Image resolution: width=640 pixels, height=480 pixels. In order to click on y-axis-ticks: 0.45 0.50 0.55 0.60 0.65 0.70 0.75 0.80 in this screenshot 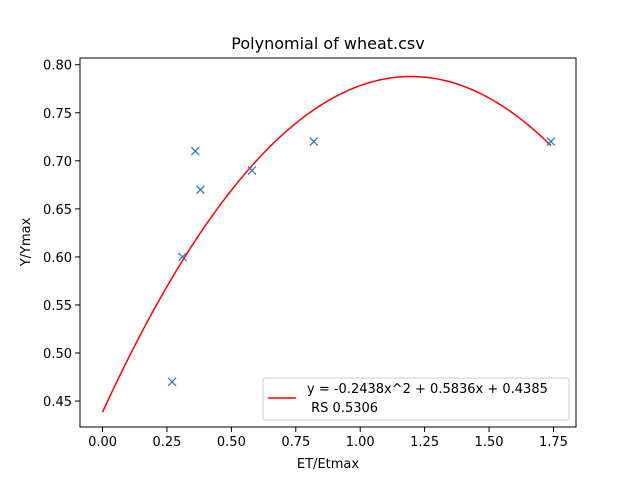, I will do `click(61, 234)`.